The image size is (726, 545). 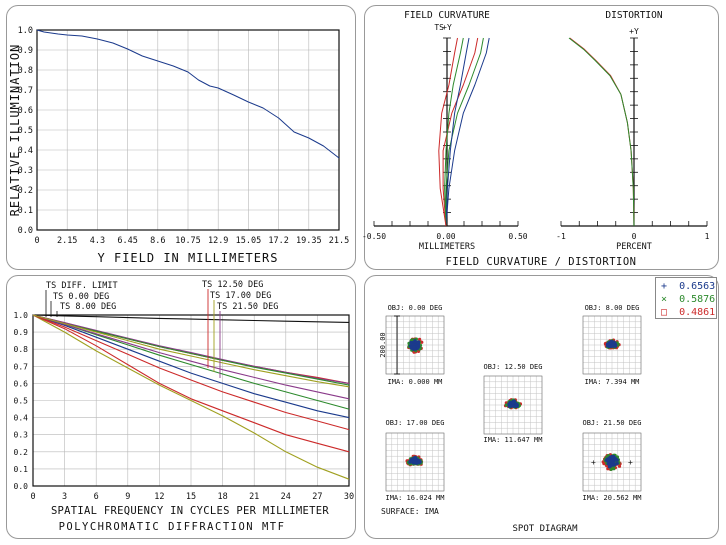 What do you see at coordinates (25, 71) in the screenshot?
I see `ri-y-tick-label: 0.8` at bounding box center [25, 71].